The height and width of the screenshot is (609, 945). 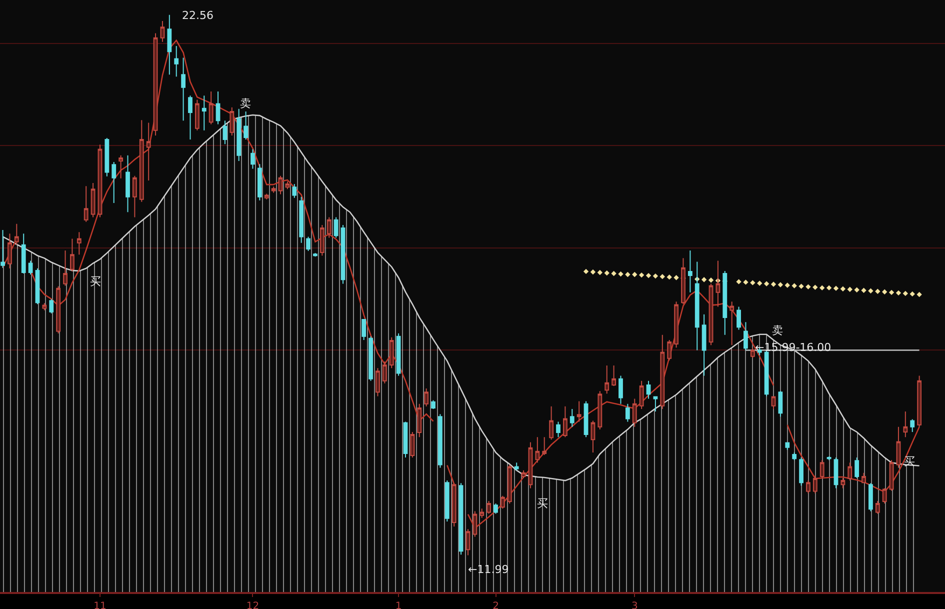 What do you see at coordinates (198, 15) in the screenshot?
I see `annotation: 22.56` at bounding box center [198, 15].